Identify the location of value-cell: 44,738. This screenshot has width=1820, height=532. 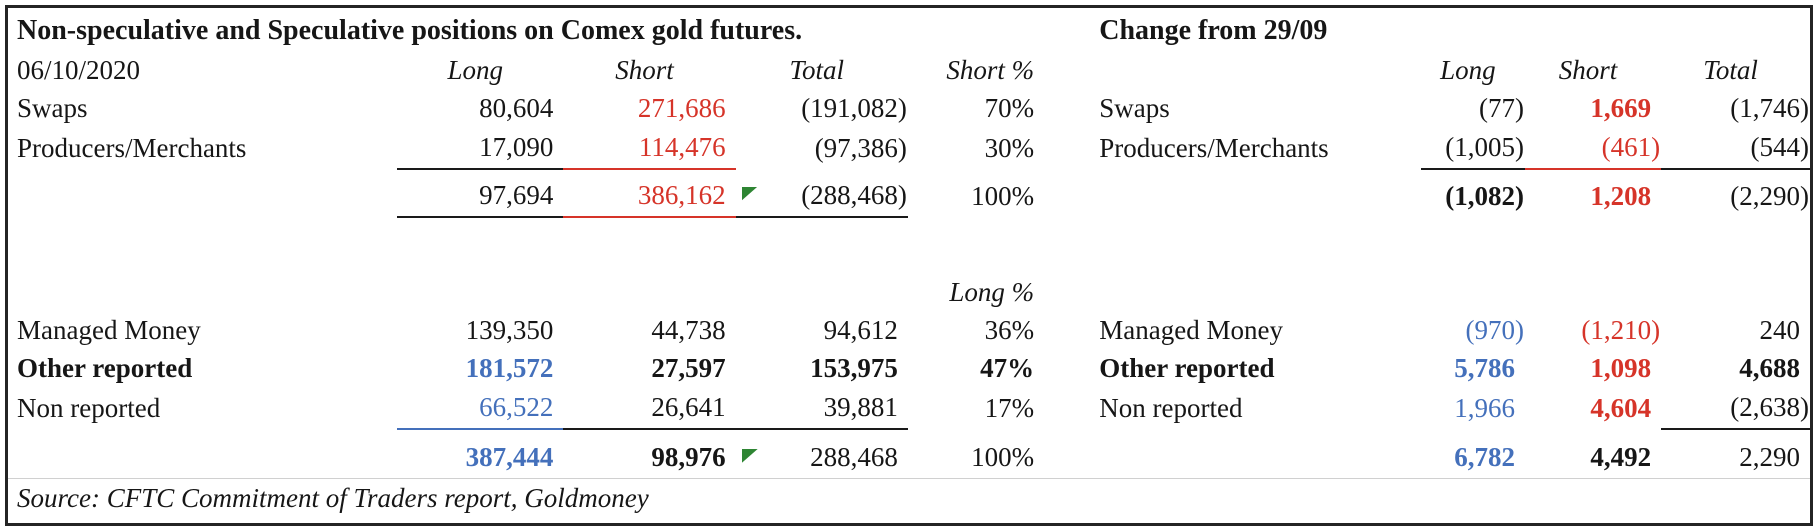
(688, 329).